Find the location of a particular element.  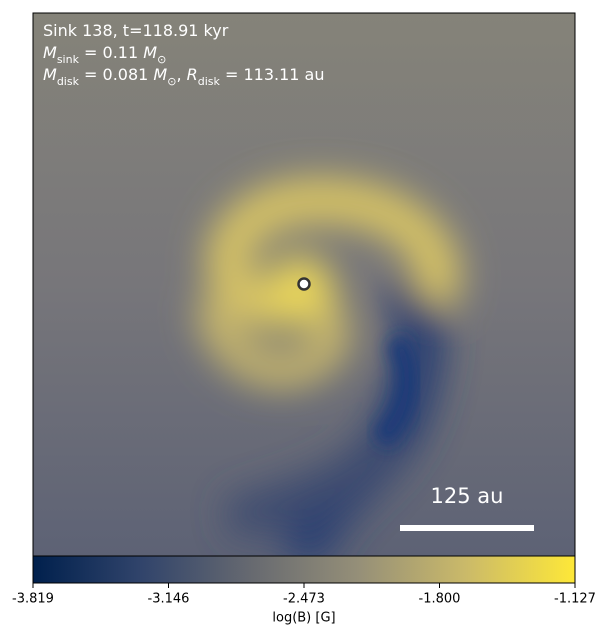

header-part: Sink 138, t=118.91 kyr is located at coordinates (136, 30).